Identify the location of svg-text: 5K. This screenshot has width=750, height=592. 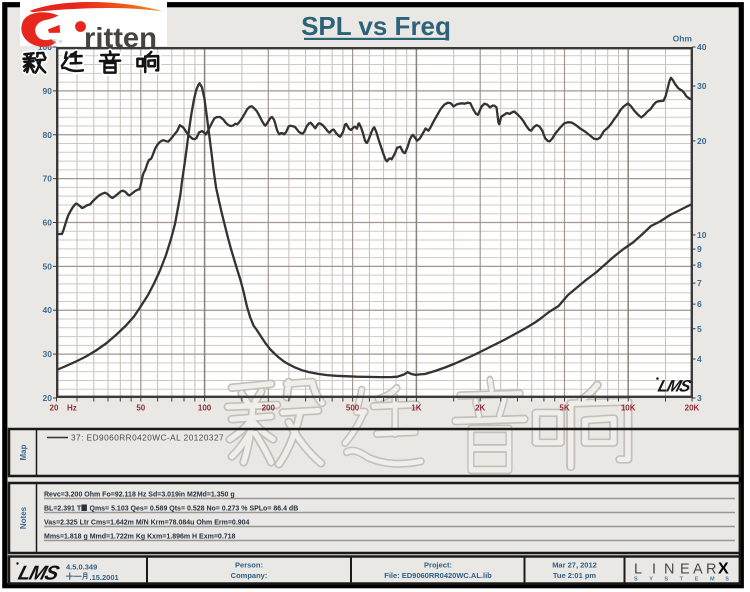
(564, 408).